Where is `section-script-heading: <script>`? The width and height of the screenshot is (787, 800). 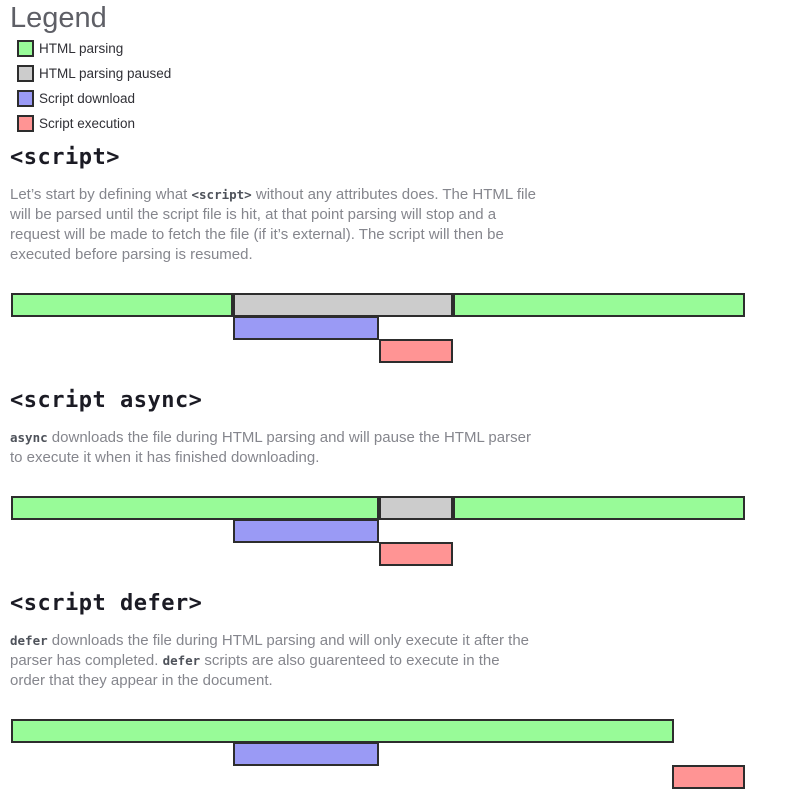
section-script-heading: <script> is located at coordinates (65, 157).